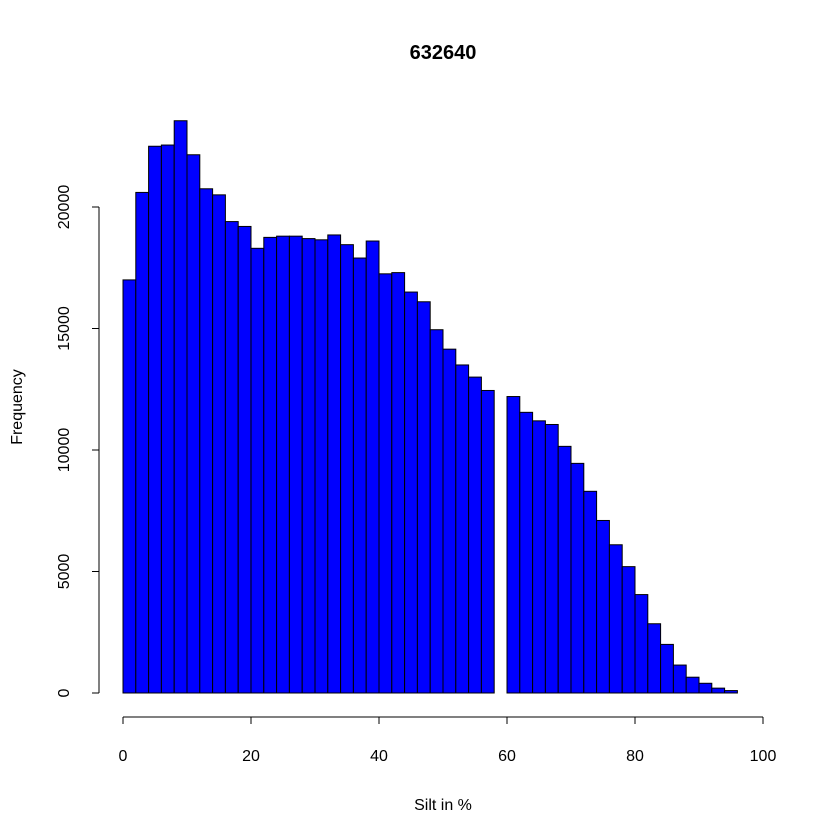 This screenshot has height=840, width=840. What do you see at coordinates (17, 407) in the screenshot?
I see `y-axis-label: Frequency` at bounding box center [17, 407].